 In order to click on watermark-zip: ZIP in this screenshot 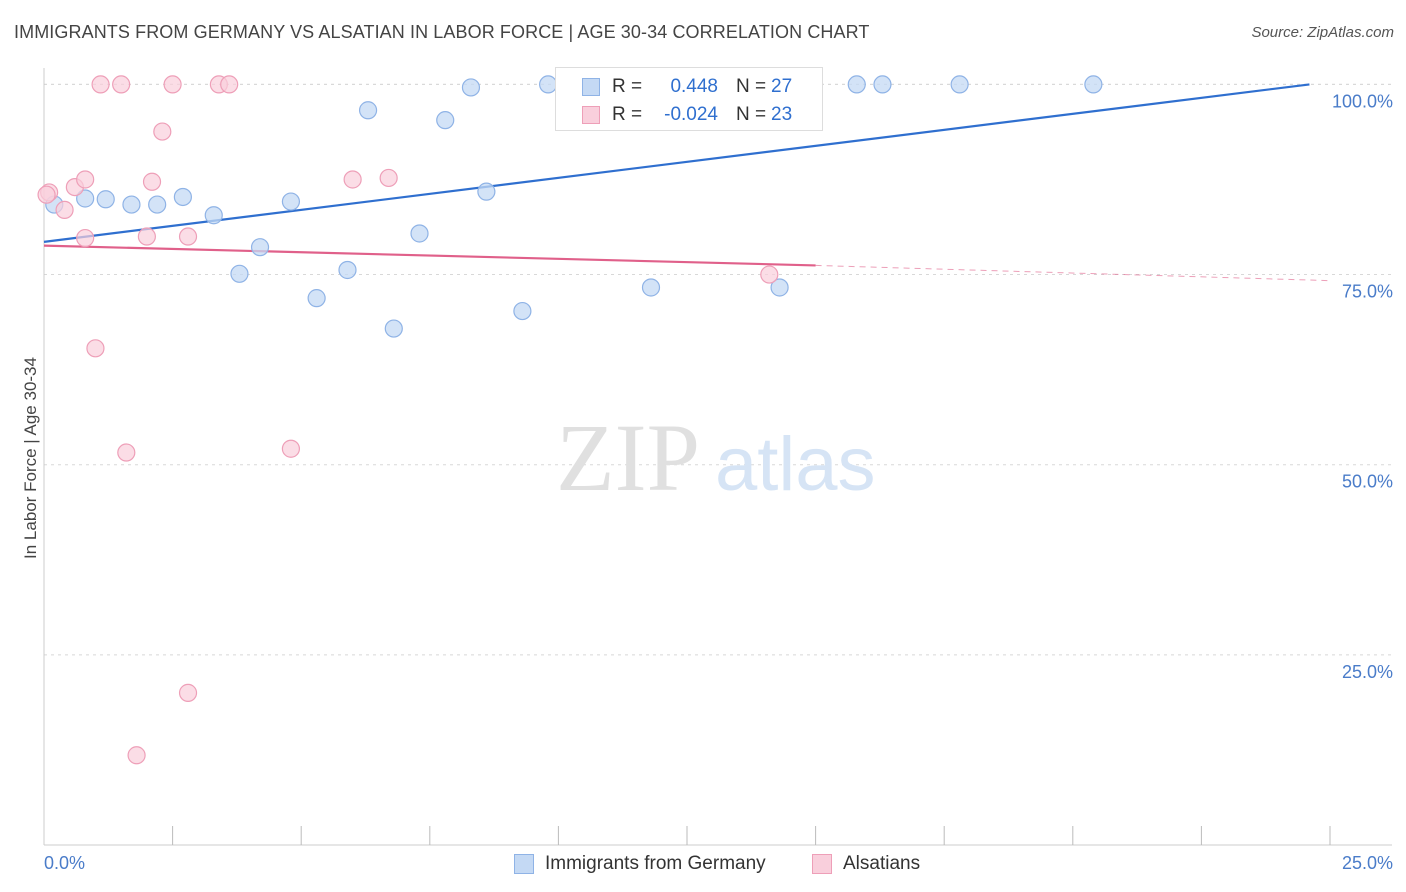, I will do `click(628, 457)`.